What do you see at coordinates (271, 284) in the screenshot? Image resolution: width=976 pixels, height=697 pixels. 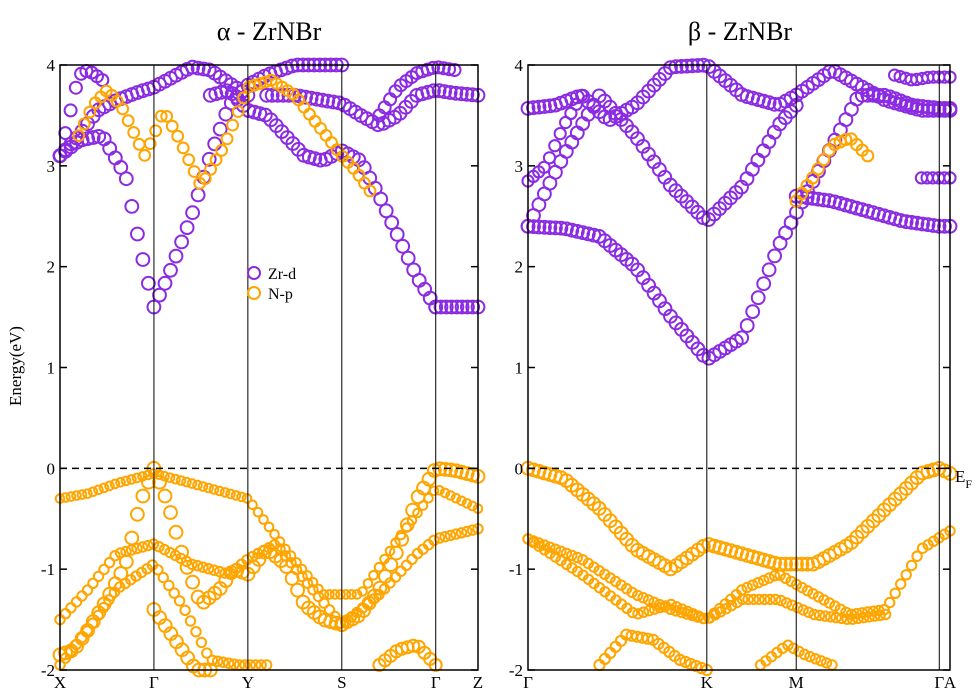 I see `legend: Zr-d N-p` at bounding box center [271, 284].